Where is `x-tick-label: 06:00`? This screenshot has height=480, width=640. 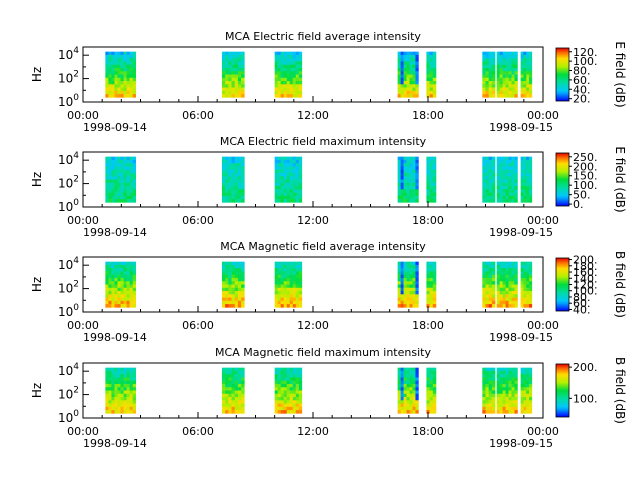 x-tick-label: 06:00 is located at coordinates (198, 115).